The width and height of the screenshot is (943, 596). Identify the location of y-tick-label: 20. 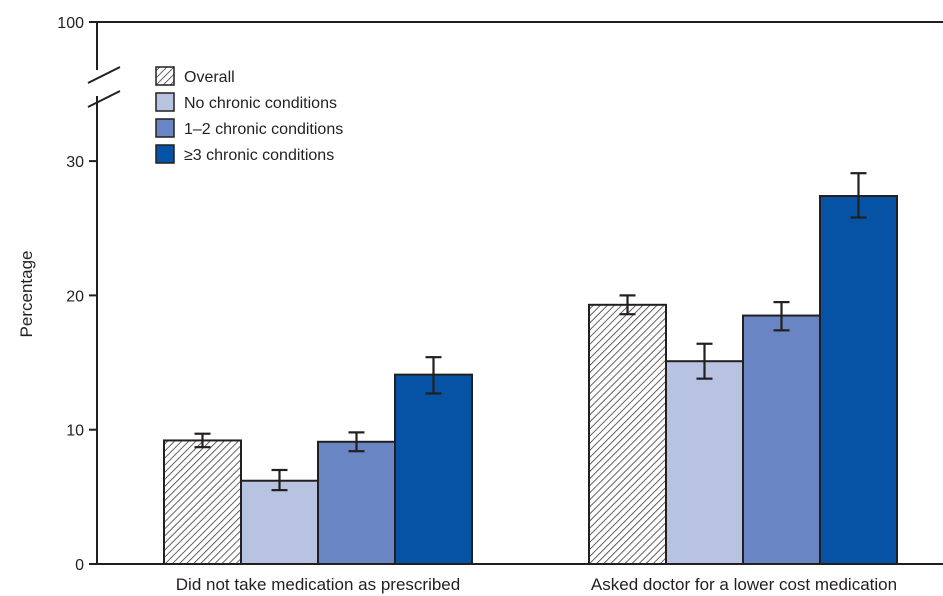
(75, 296).